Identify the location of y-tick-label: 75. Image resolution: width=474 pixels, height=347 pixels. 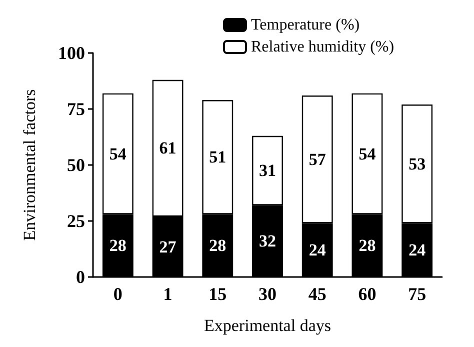
(76, 109).